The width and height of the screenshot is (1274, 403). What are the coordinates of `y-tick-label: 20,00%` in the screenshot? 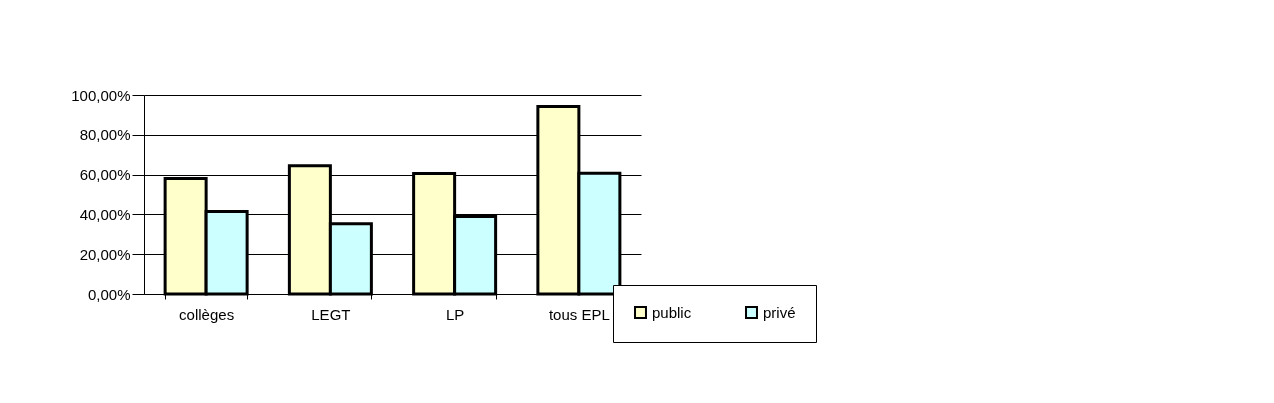 It's located at (105, 254).